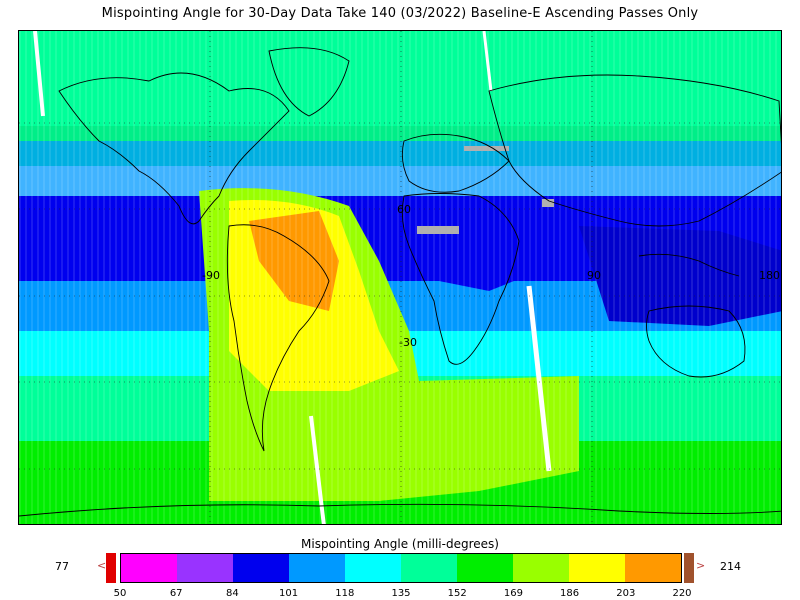 This screenshot has width=800, height=600. I want to click on colorbar-tick-label: 152, so click(457, 593).